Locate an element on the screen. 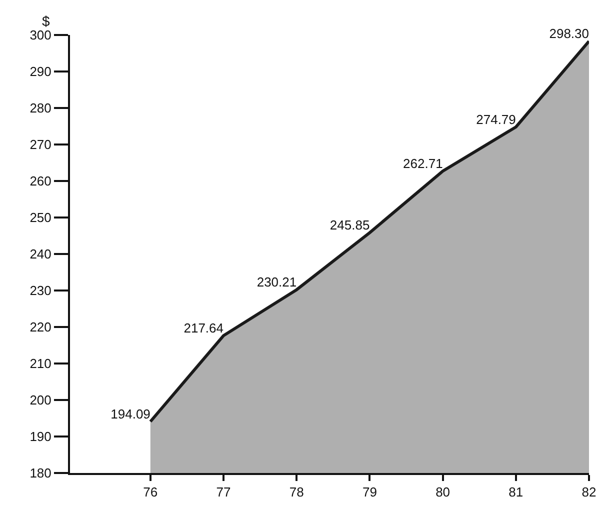 This screenshot has width=609, height=513. y-tick-label: 250 is located at coordinates (41, 218).